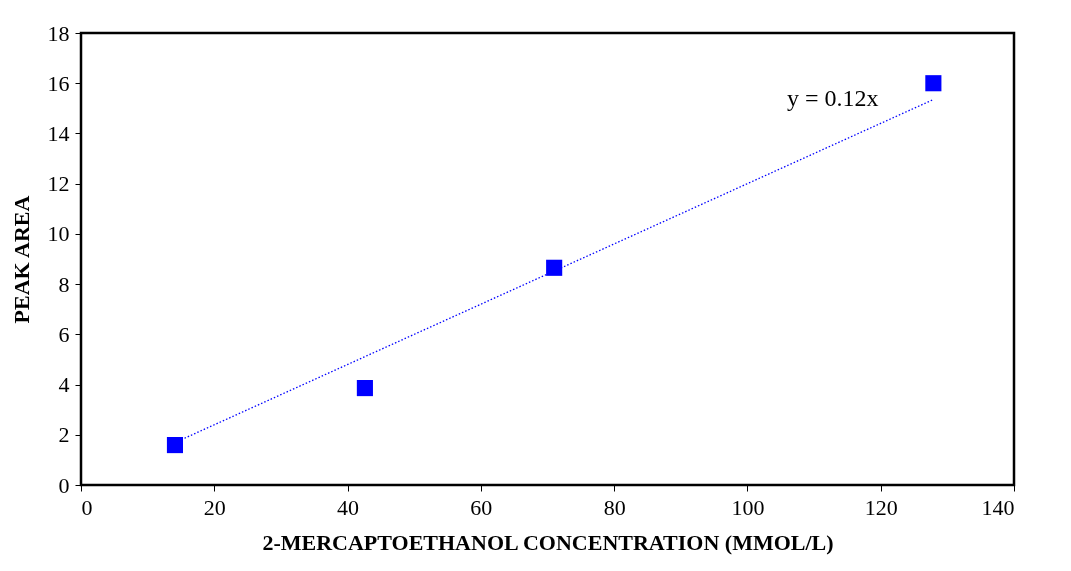 The width and height of the screenshot is (1071, 571). I want to click on y-tick-label: 16, so click(58, 83).